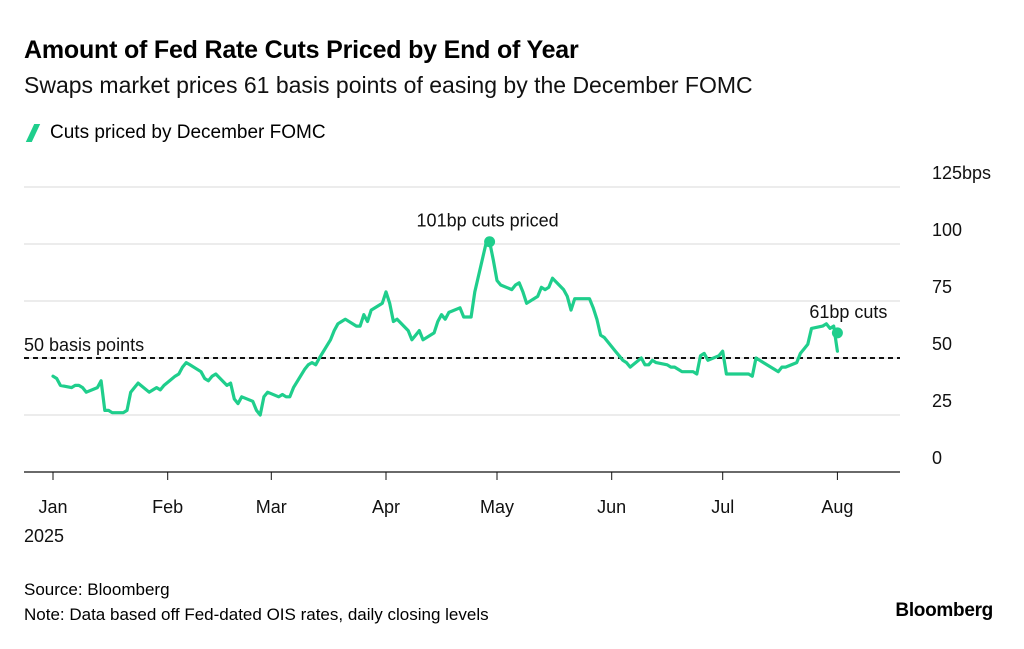 Image resolution: width=1024 pixels, height=649 pixels. What do you see at coordinates (942, 344) in the screenshot?
I see `y-tick-label: 50` at bounding box center [942, 344].